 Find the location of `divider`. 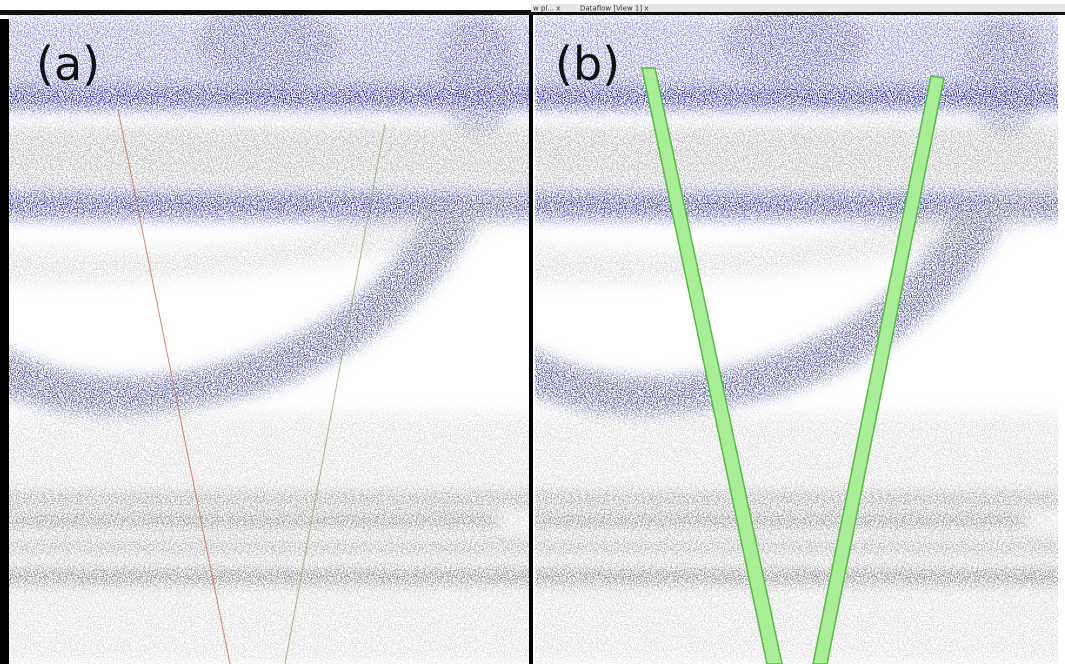

divider is located at coordinates (531, 339).